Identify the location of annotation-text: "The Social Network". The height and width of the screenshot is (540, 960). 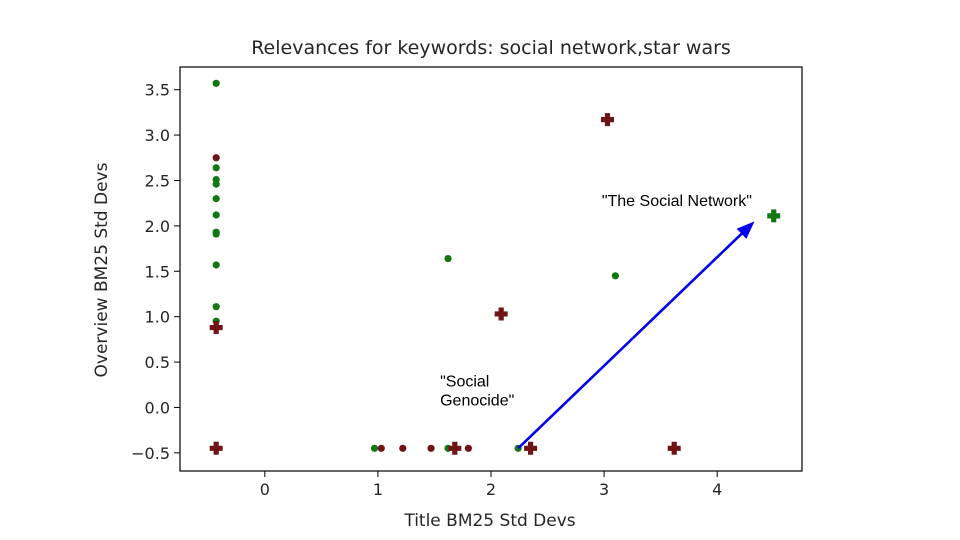
(677, 201).